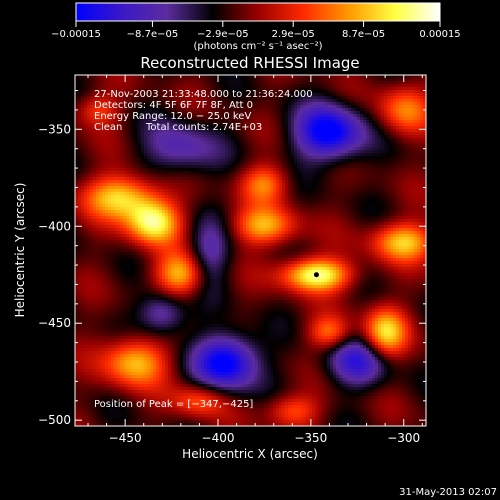  What do you see at coordinates (218, 438) in the screenshot?
I see `x-tick-label: −400` at bounding box center [218, 438].